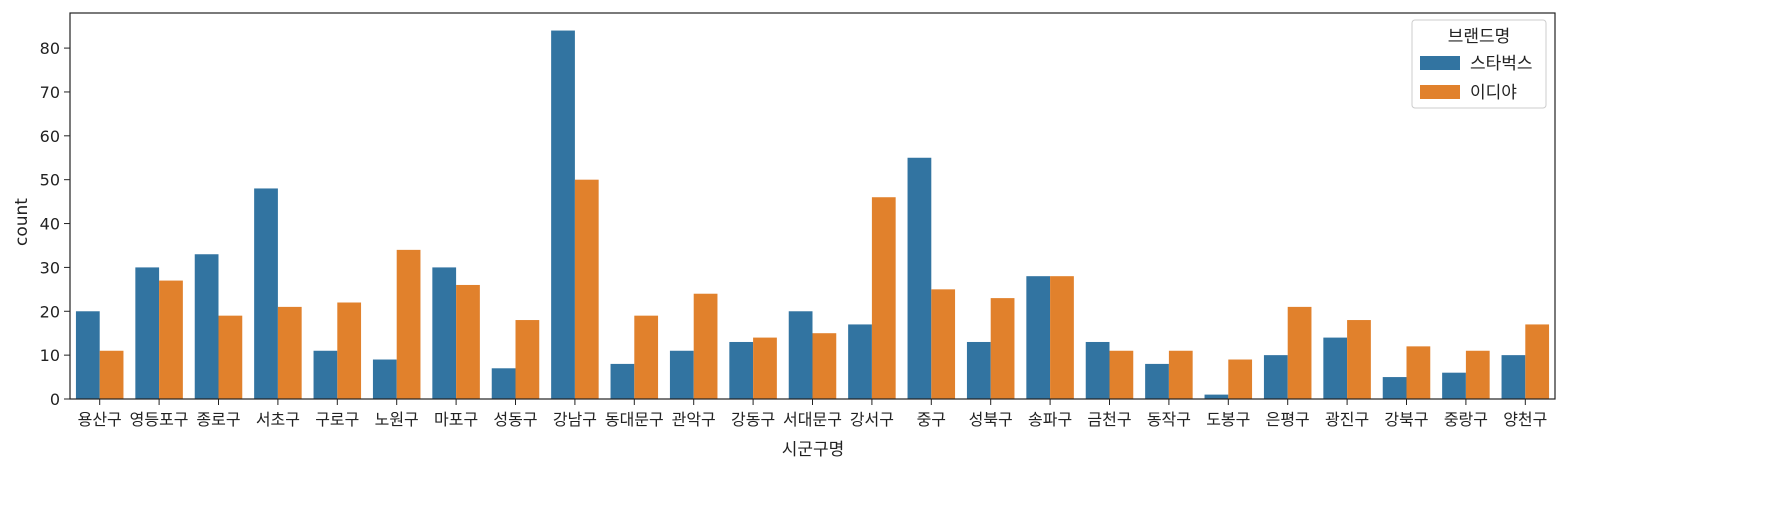  I want to click on x-tick-label: 종로구, so click(218, 419).